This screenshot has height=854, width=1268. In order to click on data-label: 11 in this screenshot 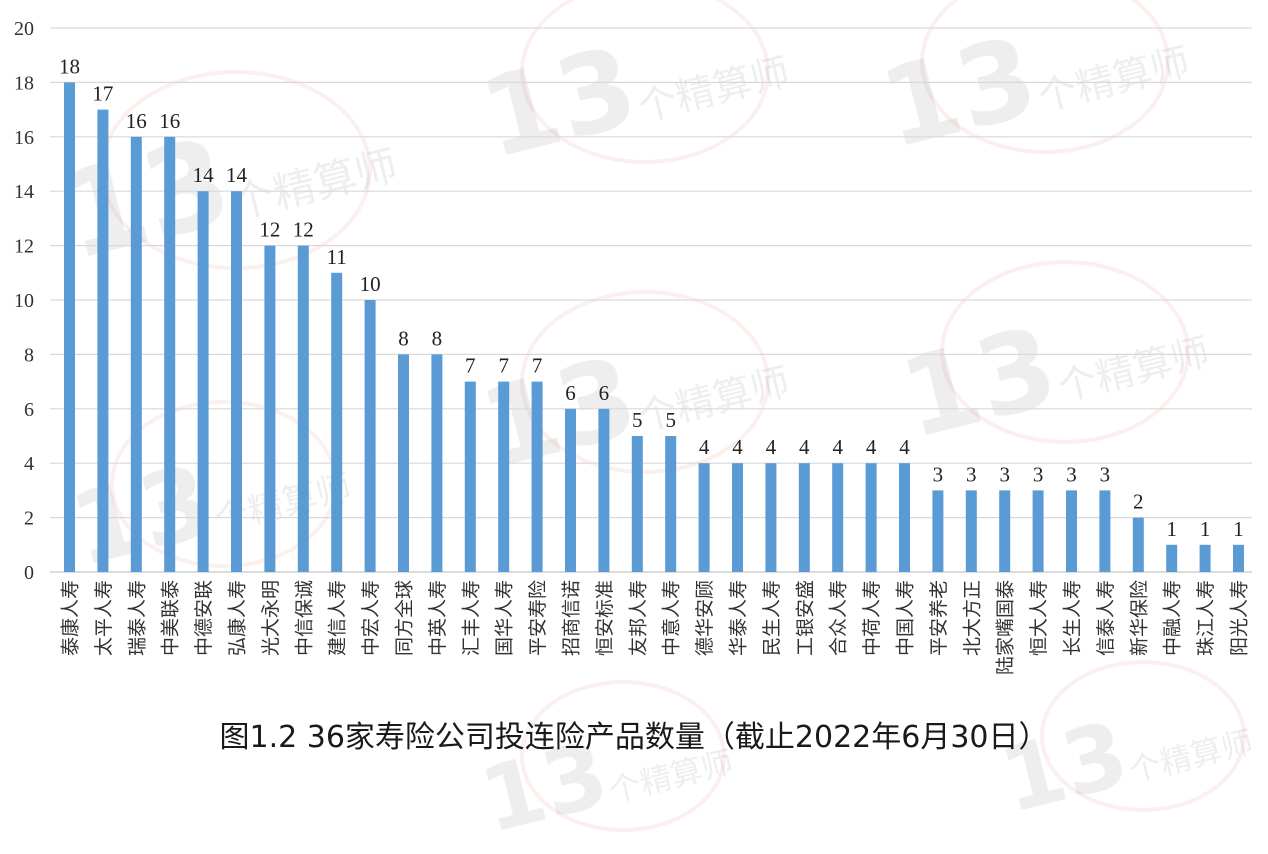, I will do `click(337, 257)`.